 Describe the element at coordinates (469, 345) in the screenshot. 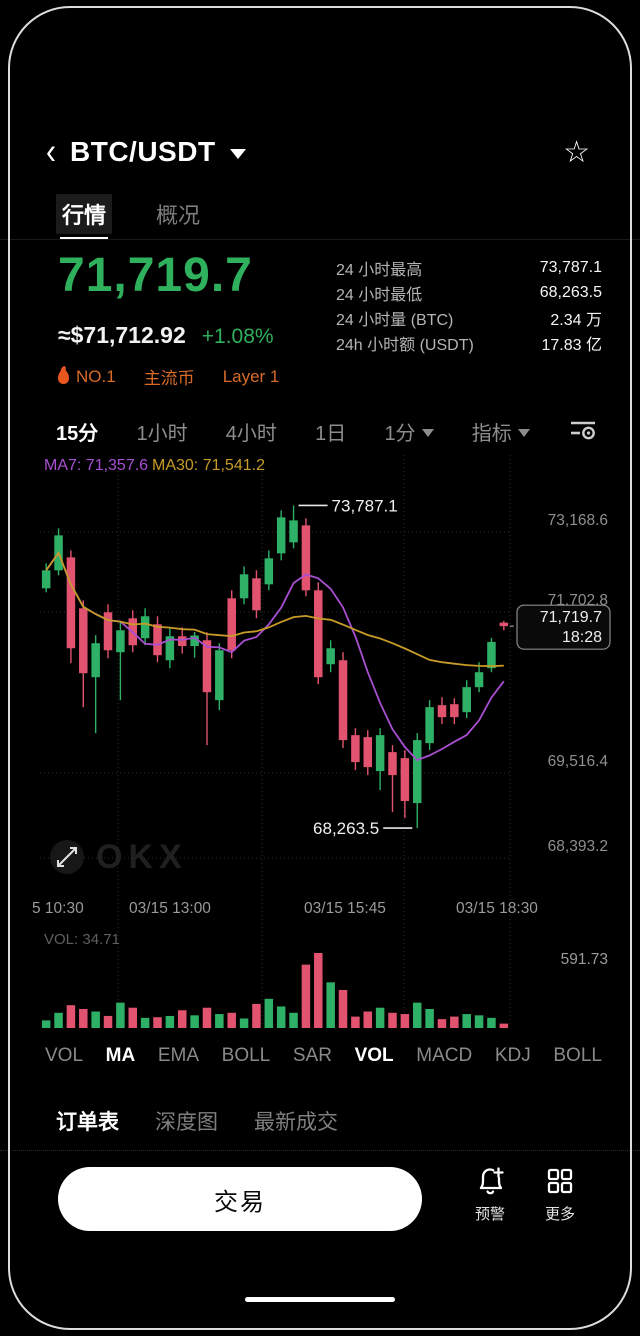

I see `stat-row: 24h 小时额 (USDT) 17.83 亿` at that location.